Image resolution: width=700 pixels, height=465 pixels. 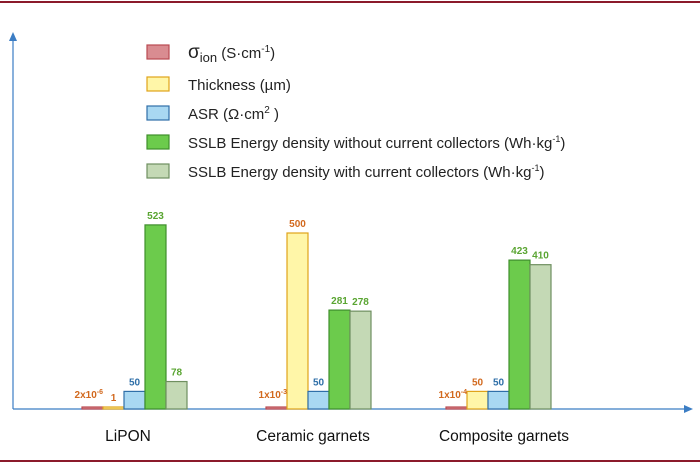 What do you see at coordinates (158, 171) in the screenshot?
I see `legend-swatch-ed_with` at bounding box center [158, 171].